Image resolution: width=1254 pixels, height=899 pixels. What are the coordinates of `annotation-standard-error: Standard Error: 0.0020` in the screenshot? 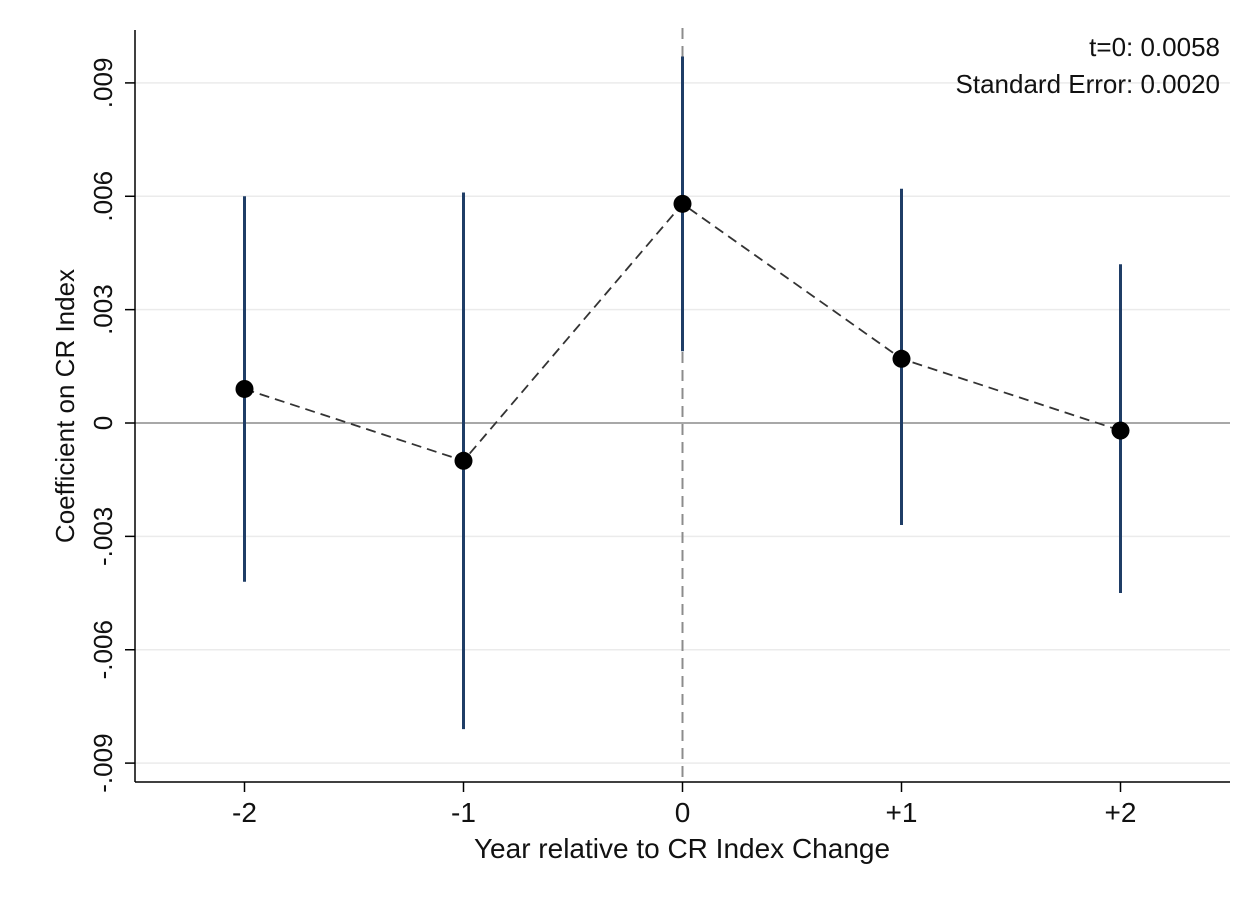 It's located at (1088, 84).